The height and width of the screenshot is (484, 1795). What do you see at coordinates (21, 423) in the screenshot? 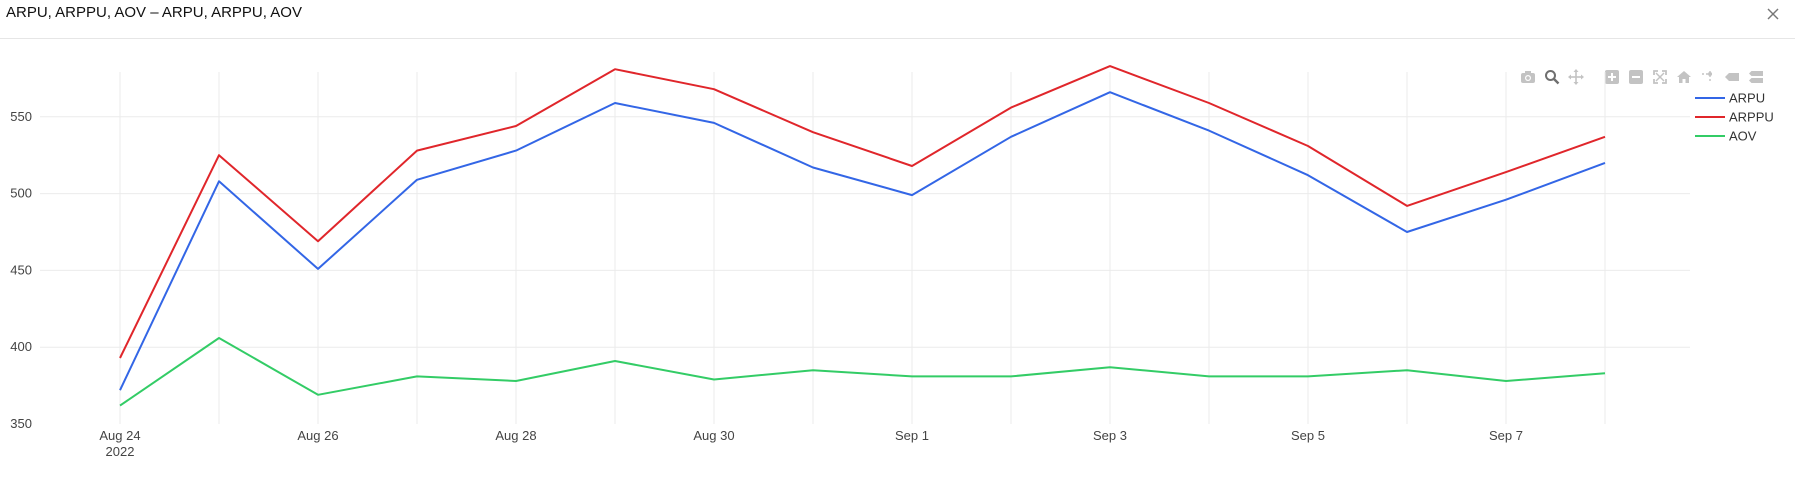
I see `y-tick-label: 350` at bounding box center [21, 423].